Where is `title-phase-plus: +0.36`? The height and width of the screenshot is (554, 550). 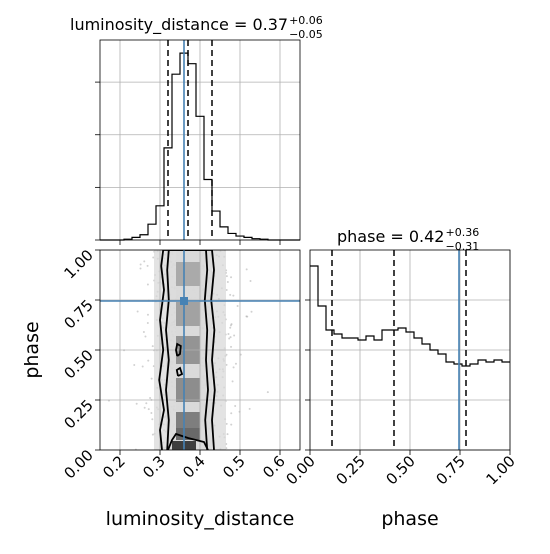
title-phase-plus: +0.36 is located at coordinates (462, 232).